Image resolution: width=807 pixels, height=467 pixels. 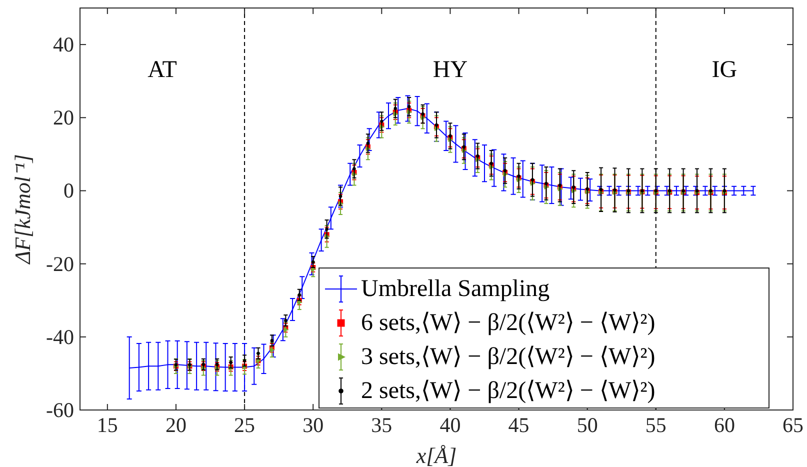 I want to click on x-tick-label: 35, so click(x=381, y=425).